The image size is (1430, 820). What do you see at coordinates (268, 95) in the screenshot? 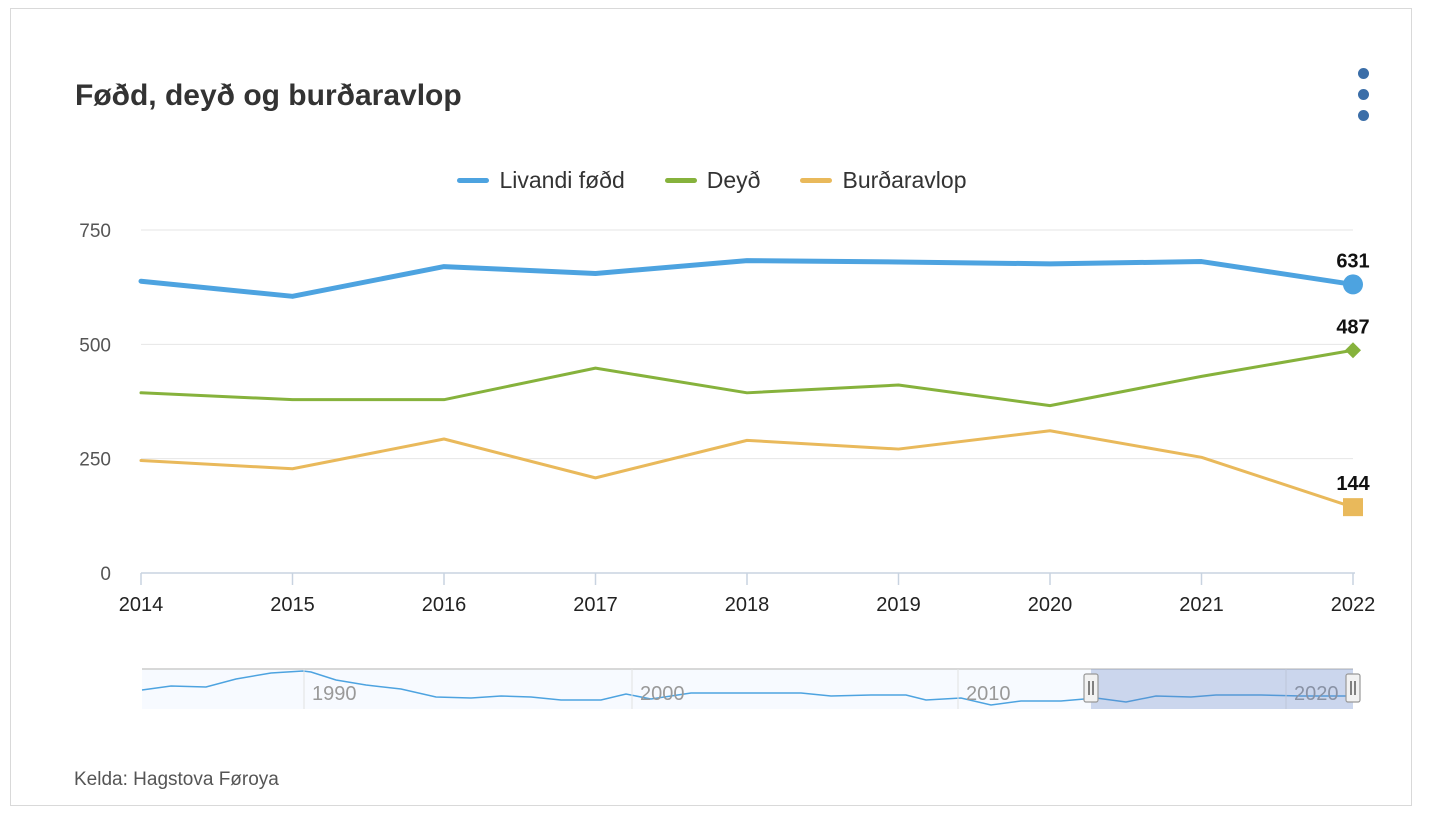
I see `chart-title: Føðd, deyð og burðaravlop` at bounding box center [268, 95].